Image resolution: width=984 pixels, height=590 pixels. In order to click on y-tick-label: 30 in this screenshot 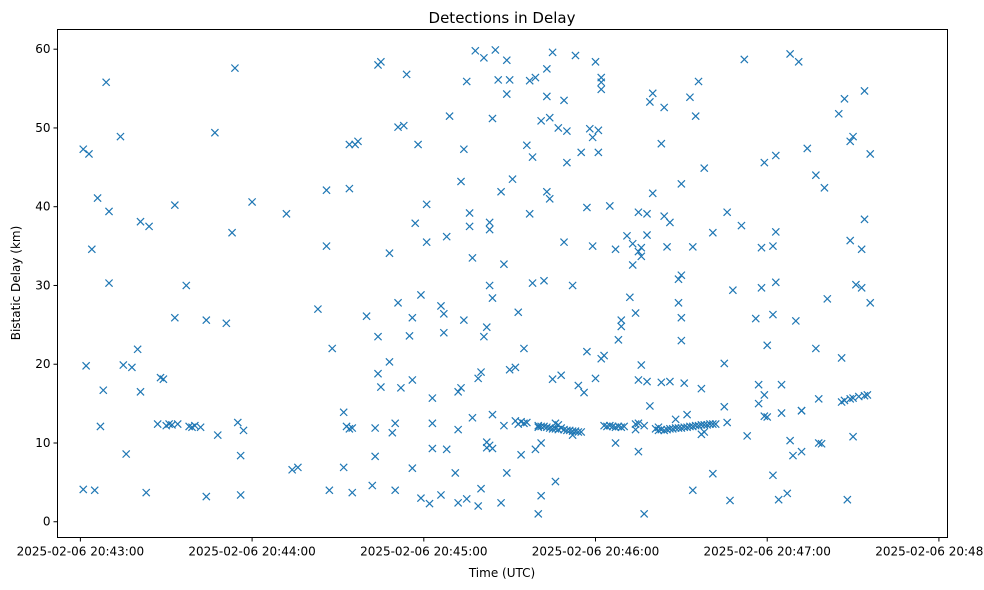, I will do `click(42, 285)`.